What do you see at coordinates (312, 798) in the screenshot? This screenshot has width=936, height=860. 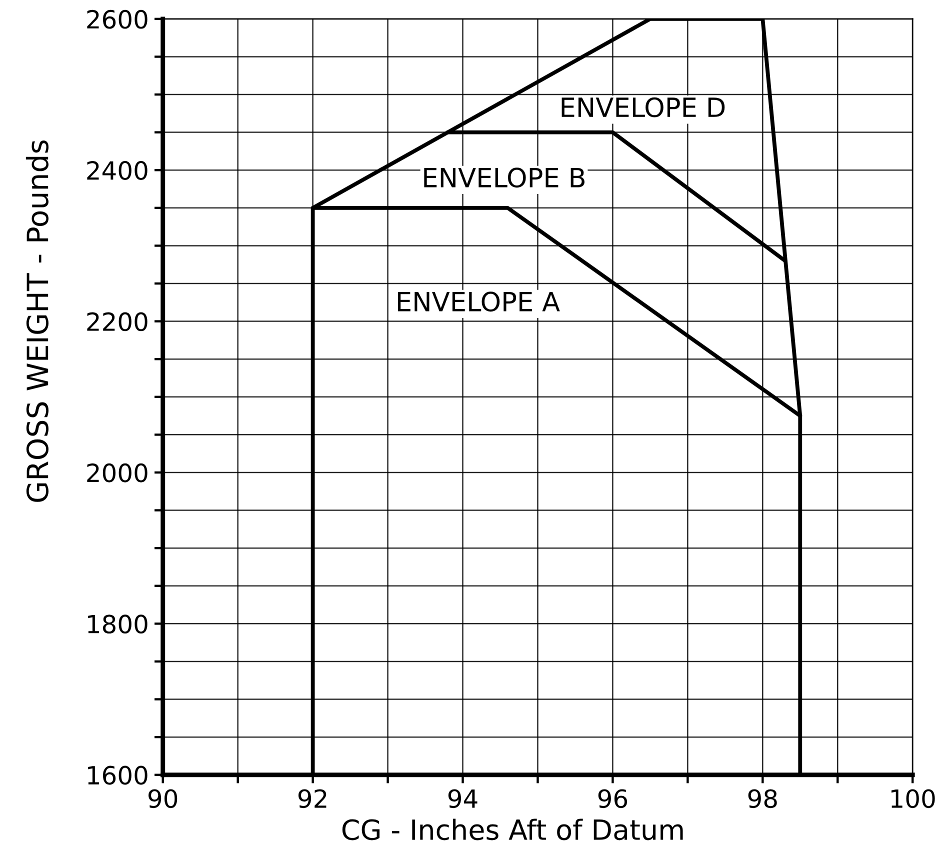 I see `x-tick-label: 92` at bounding box center [312, 798].